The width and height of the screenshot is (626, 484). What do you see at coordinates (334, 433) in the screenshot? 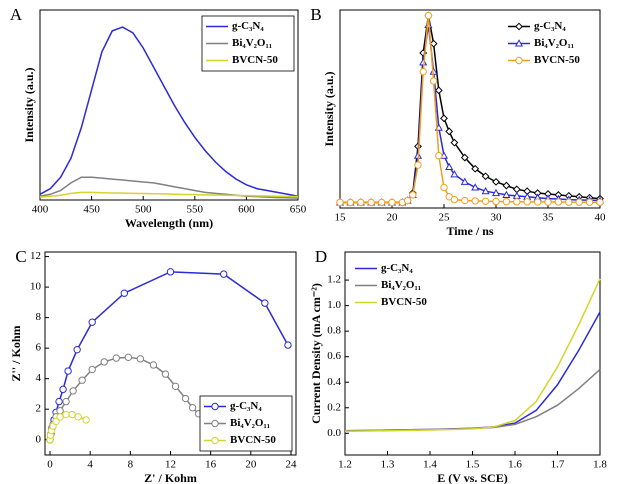
I see `y-tick-label: 0.0` at bounding box center [334, 433].